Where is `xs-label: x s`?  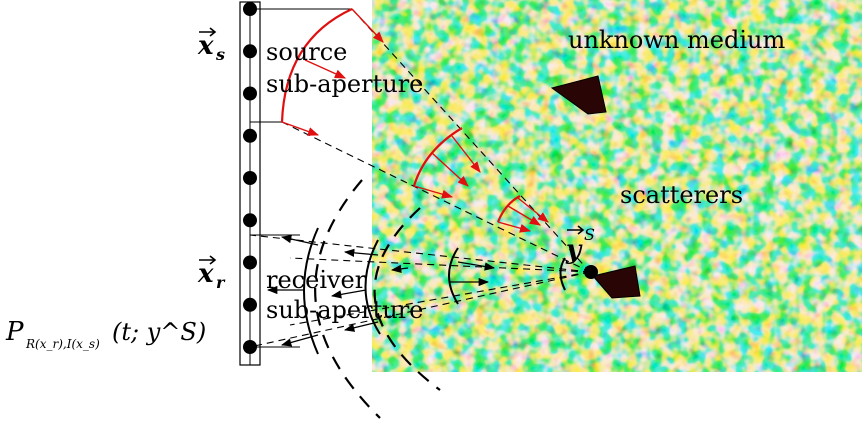
xs-label: x s is located at coordinates (211, 45).